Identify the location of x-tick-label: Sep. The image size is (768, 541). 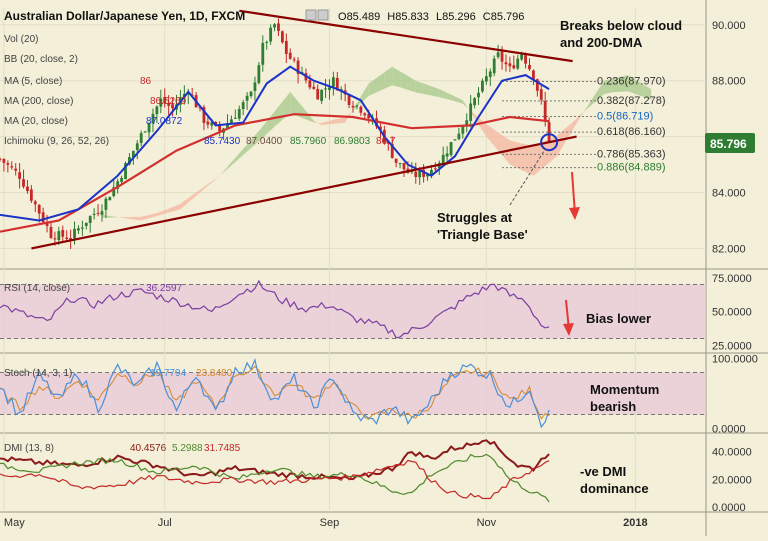
(330, 523).